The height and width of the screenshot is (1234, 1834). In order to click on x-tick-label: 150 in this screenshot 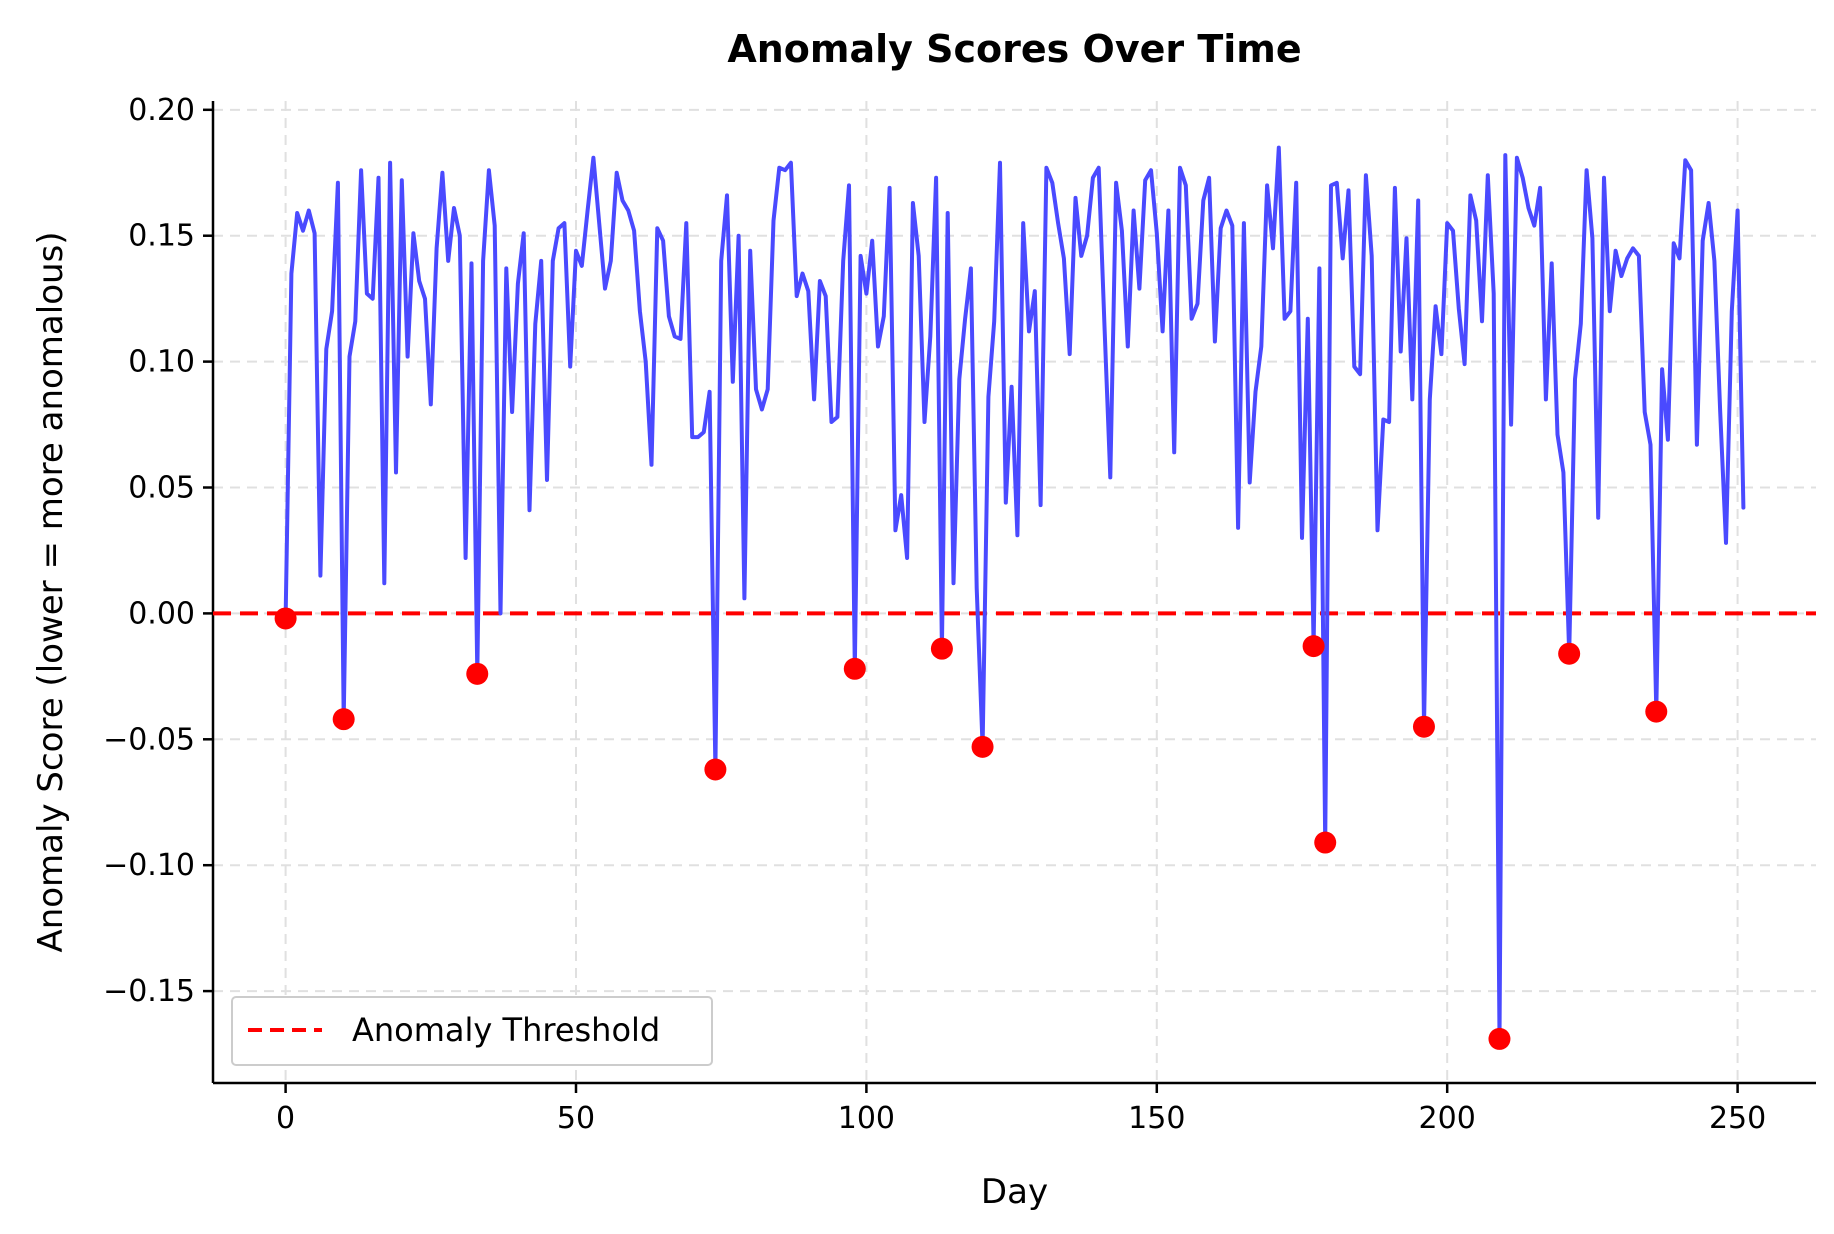, I will do `click(1156, 1118)`.